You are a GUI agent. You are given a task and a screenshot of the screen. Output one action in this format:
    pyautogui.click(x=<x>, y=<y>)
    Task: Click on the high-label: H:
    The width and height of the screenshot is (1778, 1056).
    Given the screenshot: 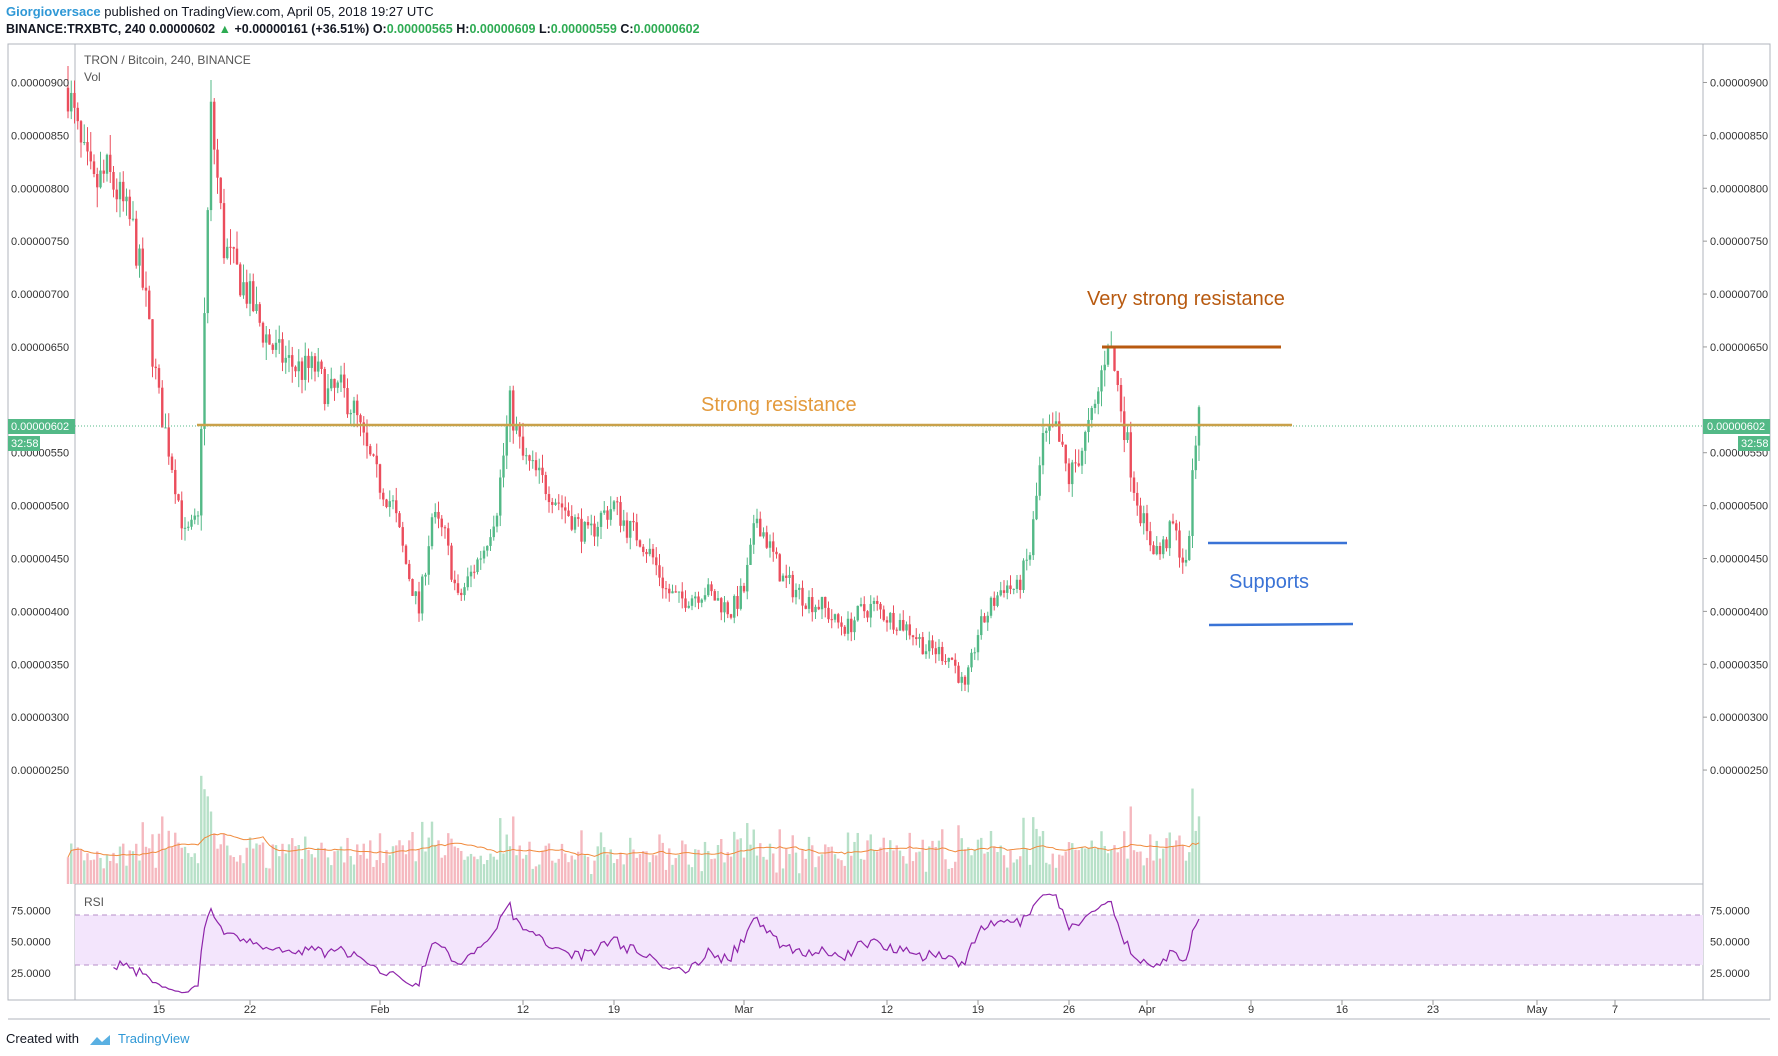 What is the action you would take?
    pyautogui.click(x=463, y=29)
    